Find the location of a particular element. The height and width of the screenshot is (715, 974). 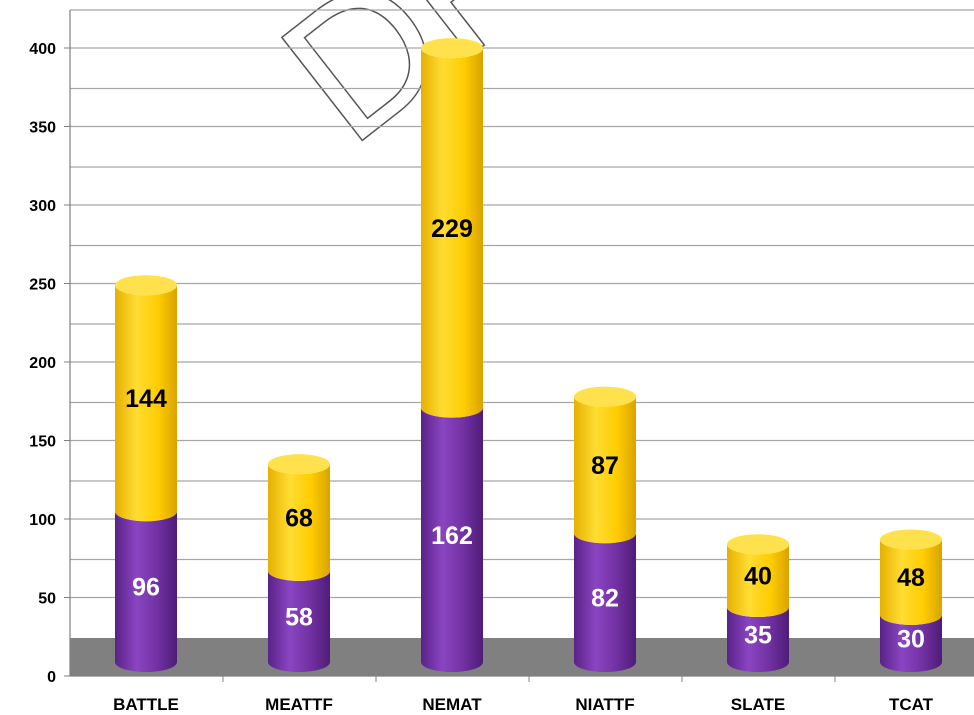

bar-top-battle is located at coordinates (146, 285).